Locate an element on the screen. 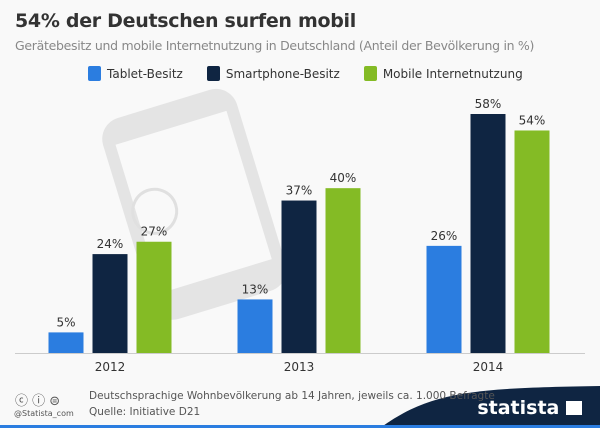  cc-license-icons: ⓒ ⓘ ⊜ is located at coordinates (38, 401).